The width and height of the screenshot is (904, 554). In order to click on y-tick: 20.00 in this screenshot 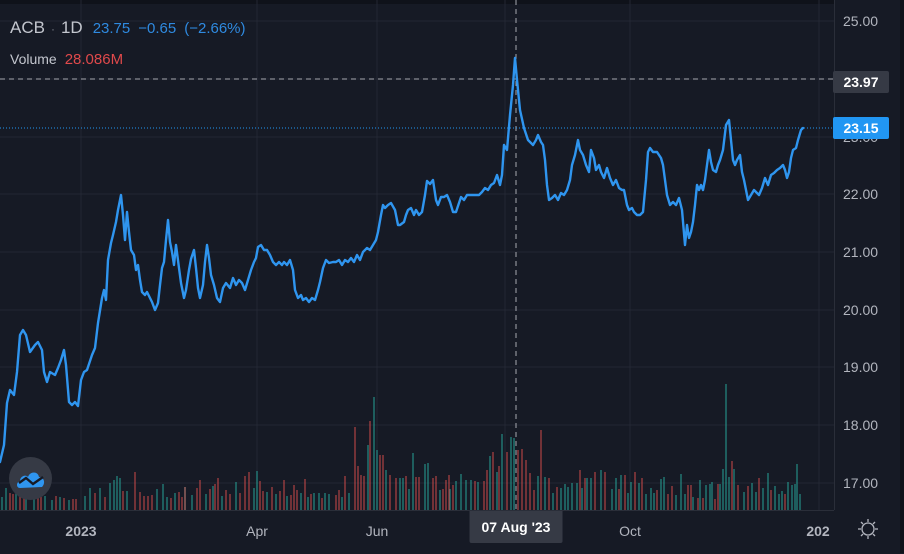, I will do `click(861, 310)`.